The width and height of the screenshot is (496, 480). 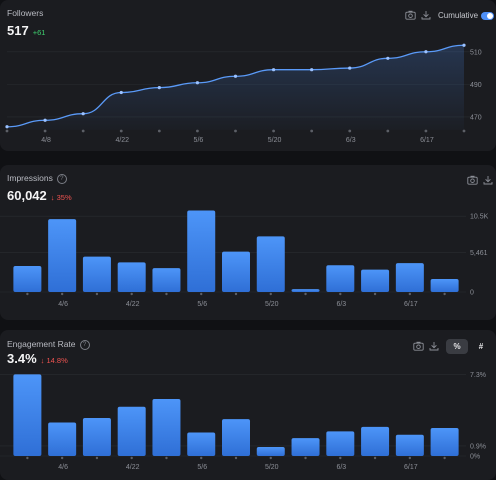 I want to click on impressions-count: 60,042, so click(x=27, y=195).